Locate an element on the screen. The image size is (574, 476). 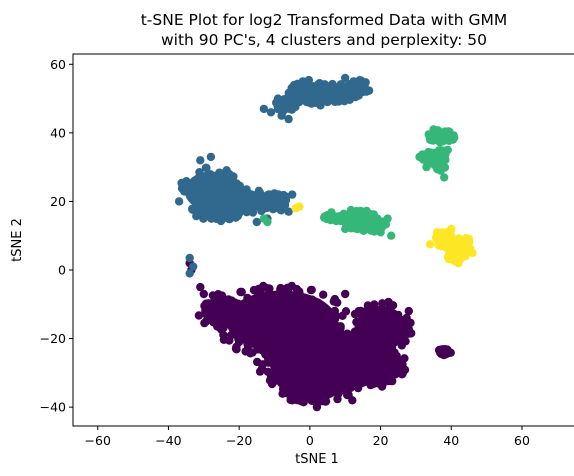
y-tick-label: 20 is located at coordinates (58, 201).